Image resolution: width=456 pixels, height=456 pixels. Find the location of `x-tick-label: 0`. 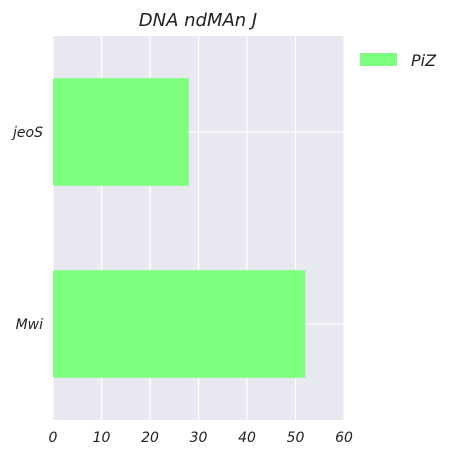

x-tick-label: 0 is located at coordinates (53, 438).